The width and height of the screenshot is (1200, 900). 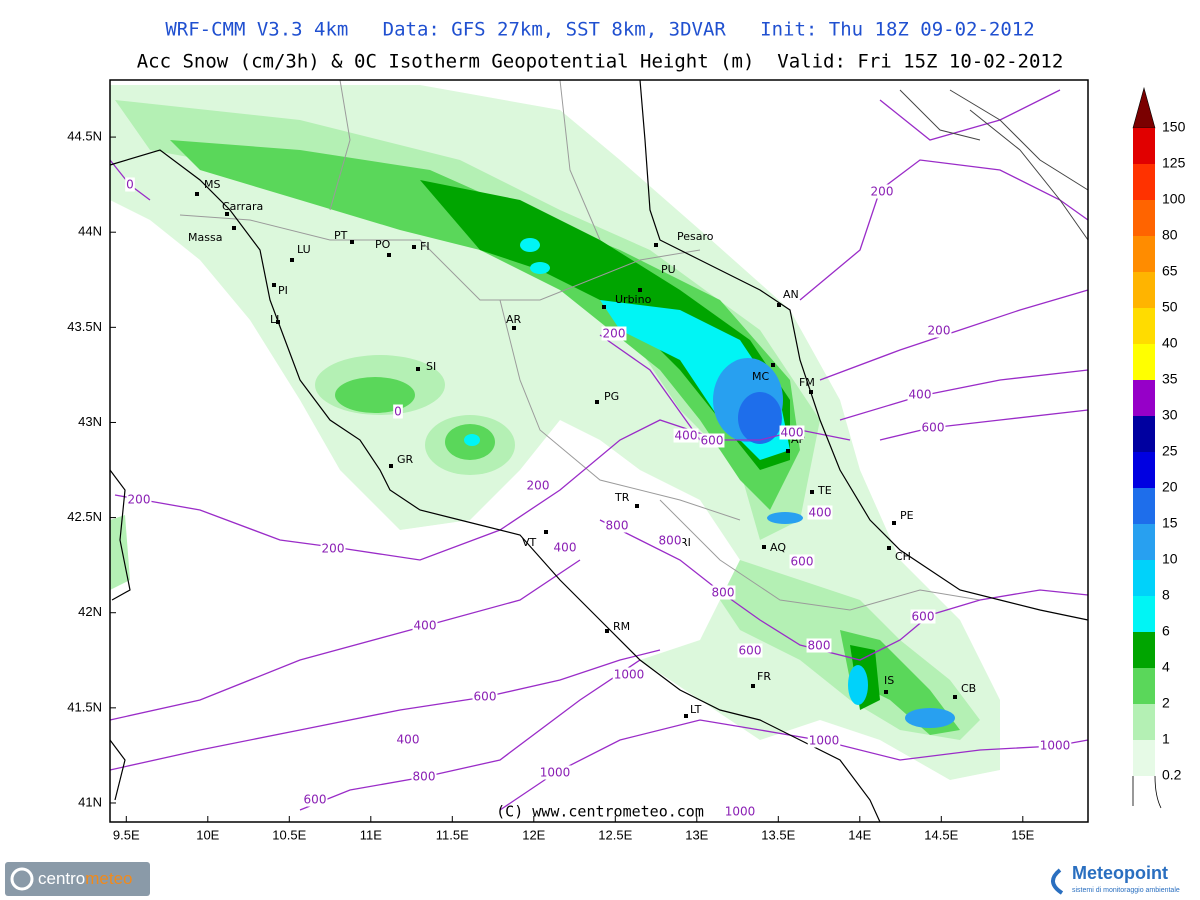 I want to click on colorbar-over, so click(x=1144, y=107).